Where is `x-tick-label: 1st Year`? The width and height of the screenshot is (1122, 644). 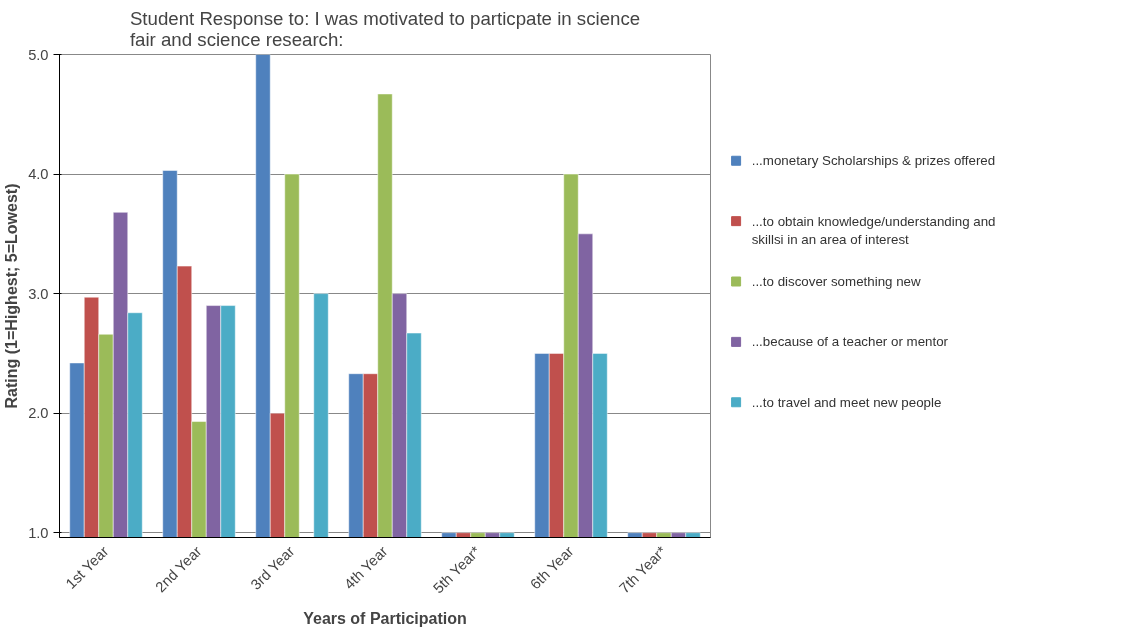 x-tick-label: 1st Year is located at coordinates (87, 567).